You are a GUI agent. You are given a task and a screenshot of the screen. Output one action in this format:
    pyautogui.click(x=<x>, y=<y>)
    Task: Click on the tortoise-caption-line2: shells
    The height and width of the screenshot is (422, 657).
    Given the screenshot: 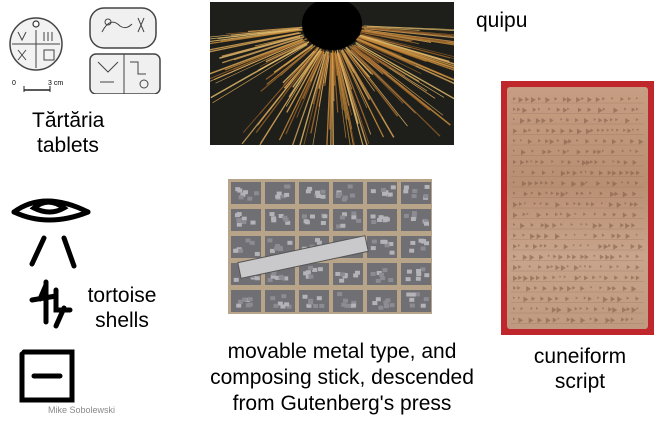 What is the action you would take?
    pyautogui.click(x=122, y=320)
    